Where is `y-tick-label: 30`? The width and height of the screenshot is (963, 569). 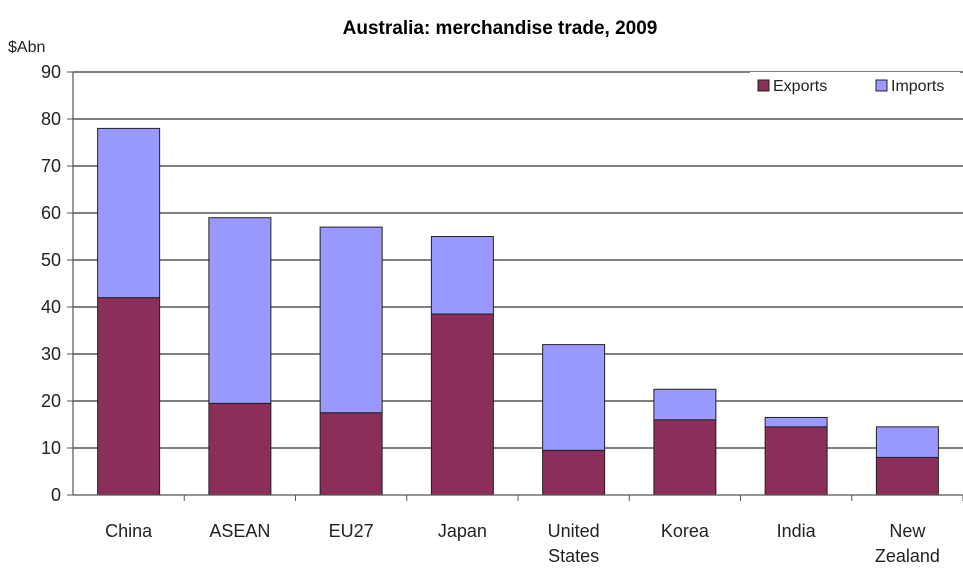
y-tick-label: 30 is located at coordinates (51, 354).